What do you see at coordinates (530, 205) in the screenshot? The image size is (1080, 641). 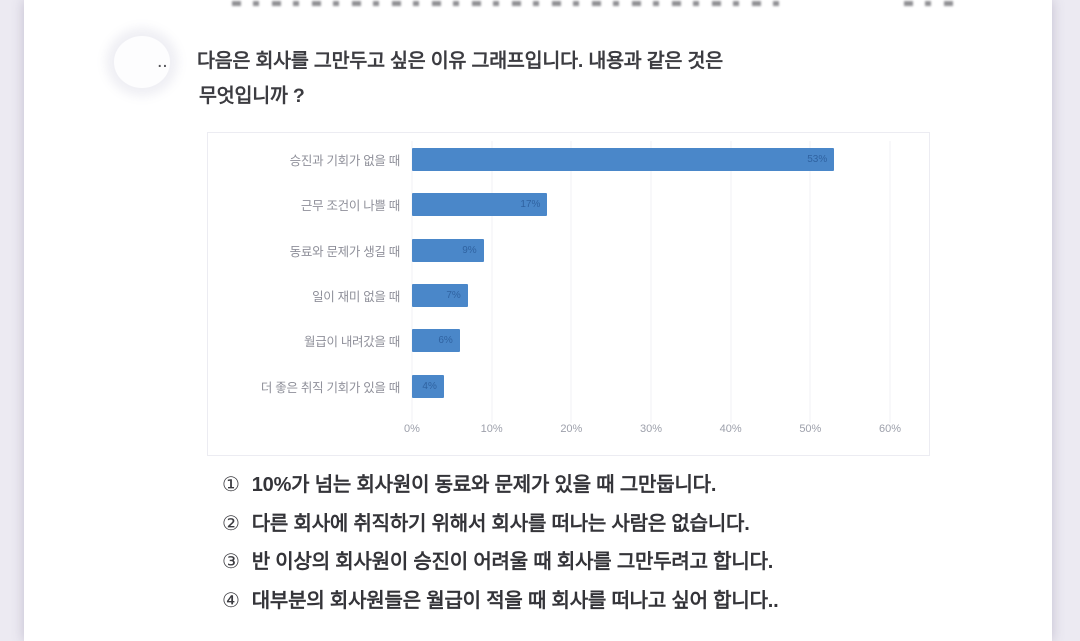 I see `bar-value-label: 17%` at bounding box center [530, 205].